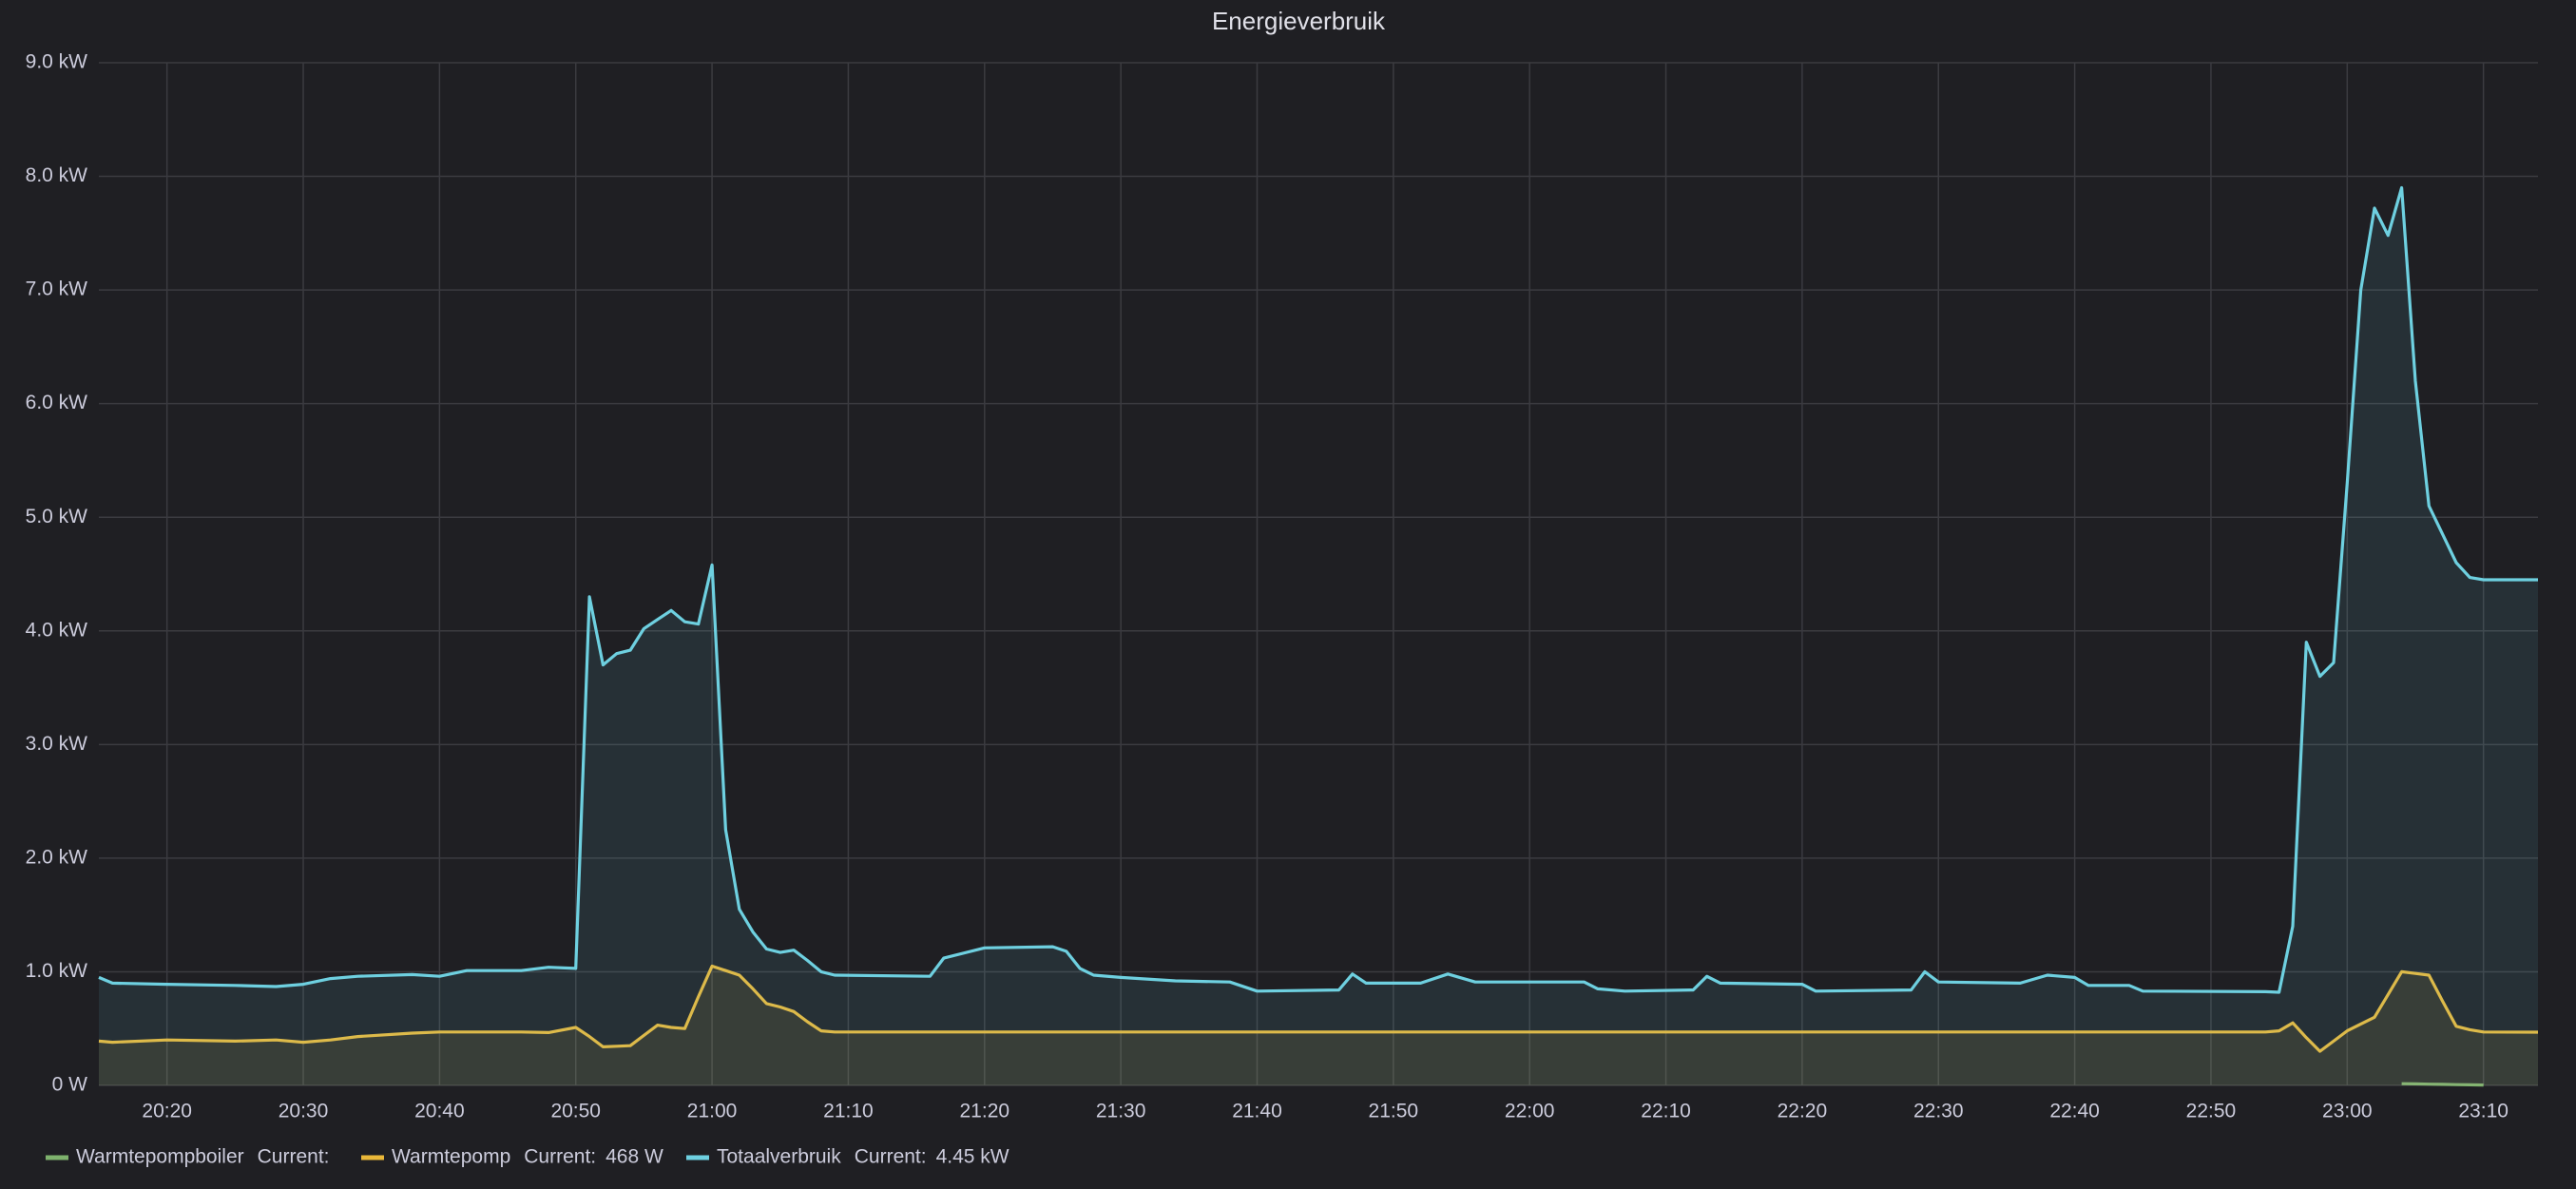 Image resolution: width=2576 pixels, height=1189 pixels. Describe the element at coordinates (160, 1157) in the screenshot. I see `legend-label: Warmtepompboiler` at that location.